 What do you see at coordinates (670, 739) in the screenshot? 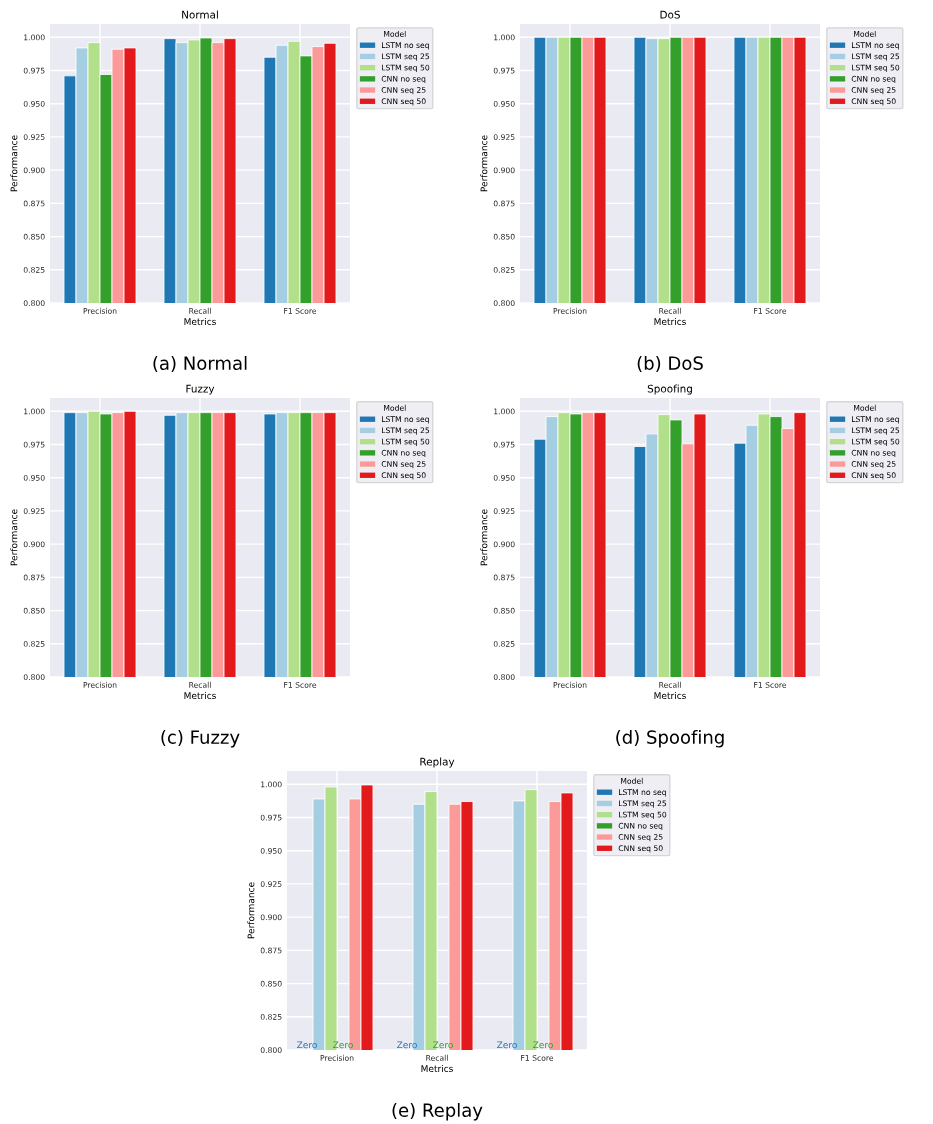
I see `text: (d) Spoofing` at bounding box center [670, 739].